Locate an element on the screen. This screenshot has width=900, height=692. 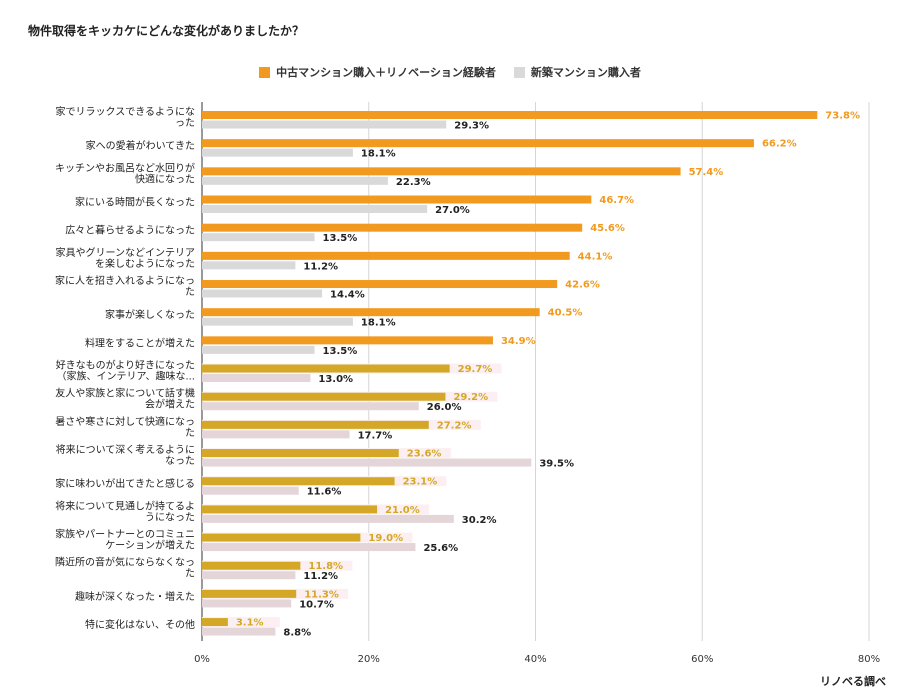
category-label: 家具やグリーンなどインテリア is located at coordinates (126, 252).